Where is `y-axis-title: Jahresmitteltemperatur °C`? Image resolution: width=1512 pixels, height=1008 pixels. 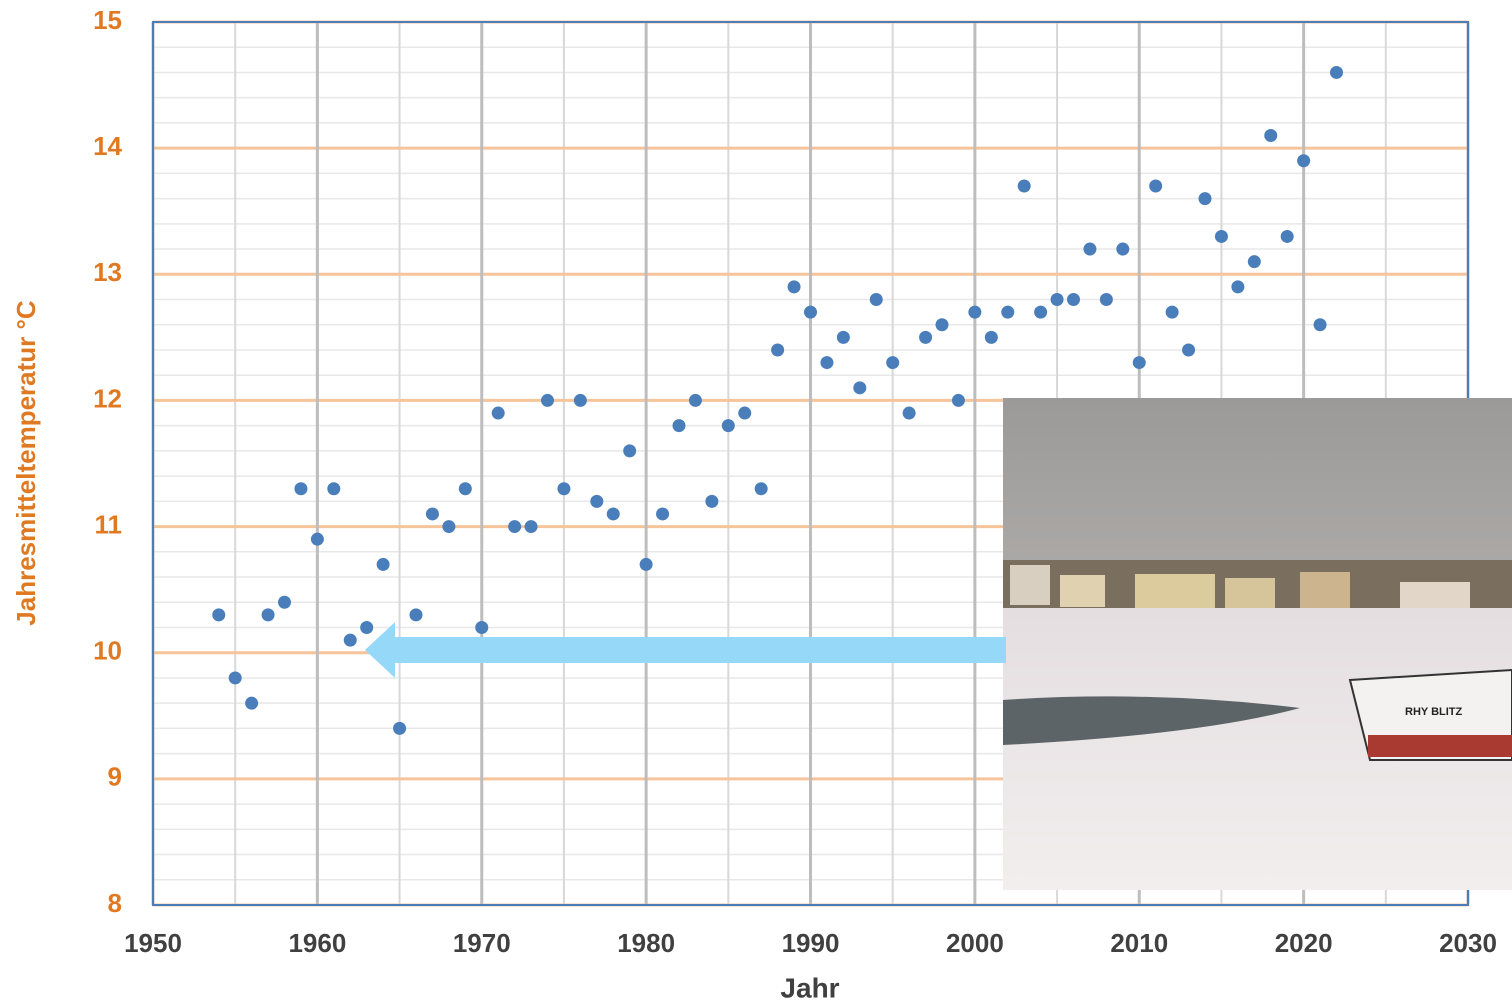 y-axis-title: Jahresmitteltemperatur °C is located at coordinates (26, 463).